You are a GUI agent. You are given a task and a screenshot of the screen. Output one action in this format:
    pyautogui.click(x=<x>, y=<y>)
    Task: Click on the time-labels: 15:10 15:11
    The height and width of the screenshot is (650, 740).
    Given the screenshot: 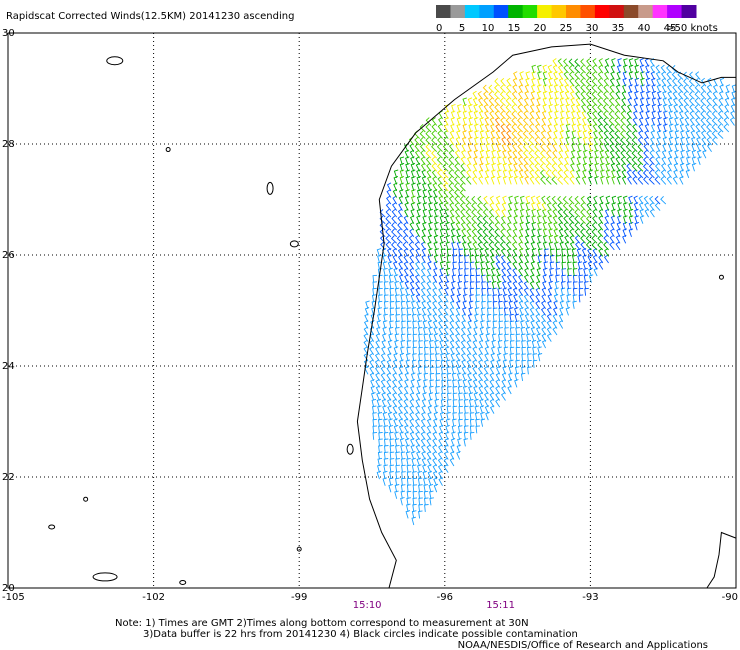 What is the action you would take?
    pyautogui.click(x=434, y=605)
    